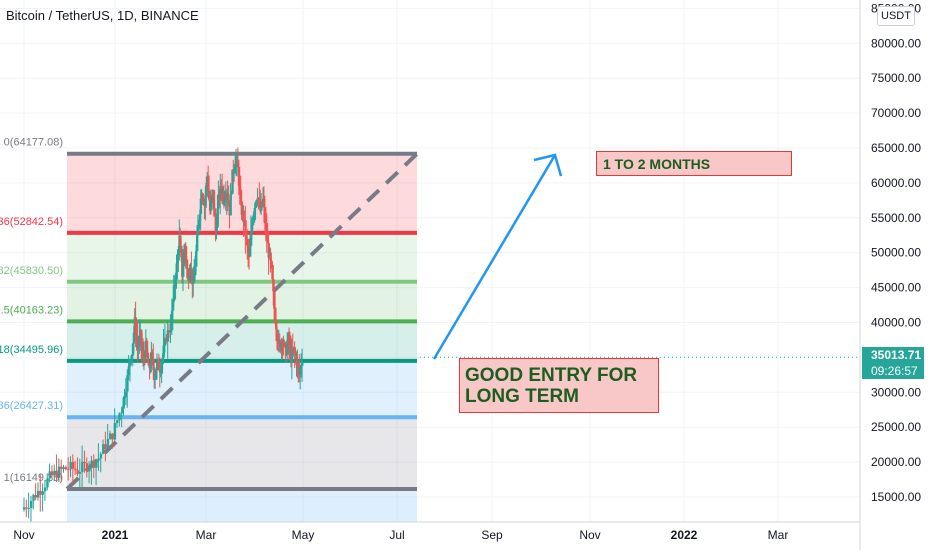 Image resolution: width=932 pixels, height=555 pixels. Describe the element at coordinates (430, 531) in the screenshot. I see `time-axis: Nov 2021 Mar May Jul Sep Nov 2022 Mar` at that location.